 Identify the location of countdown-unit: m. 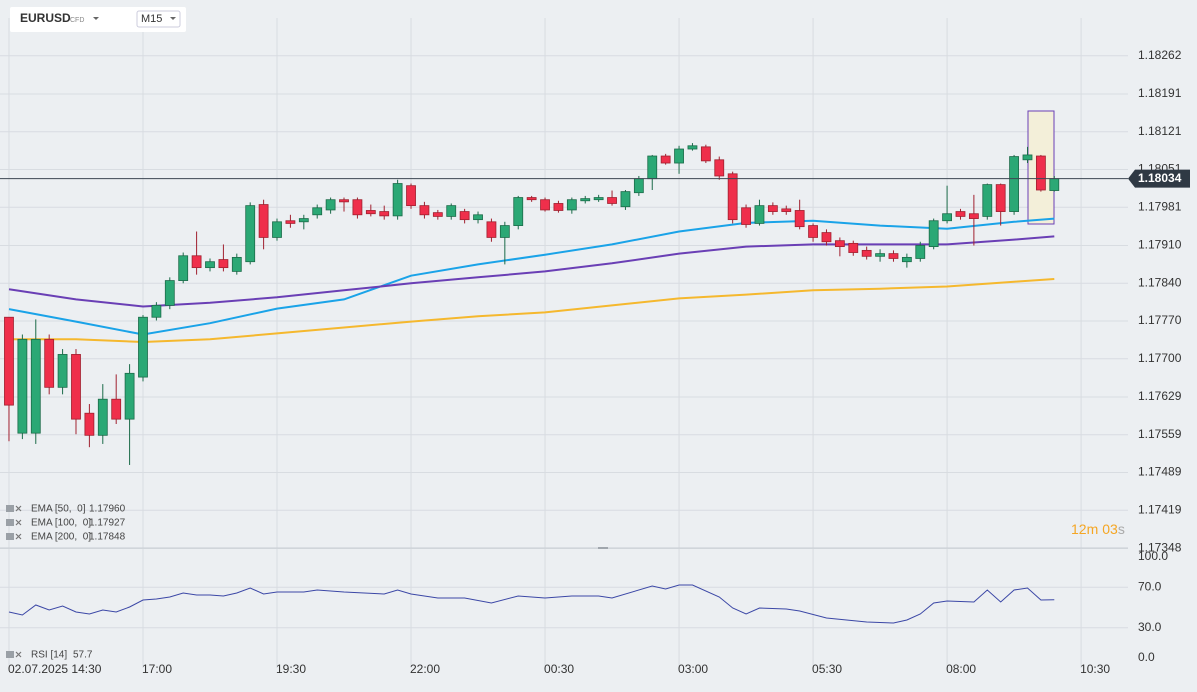
(1093, 529).